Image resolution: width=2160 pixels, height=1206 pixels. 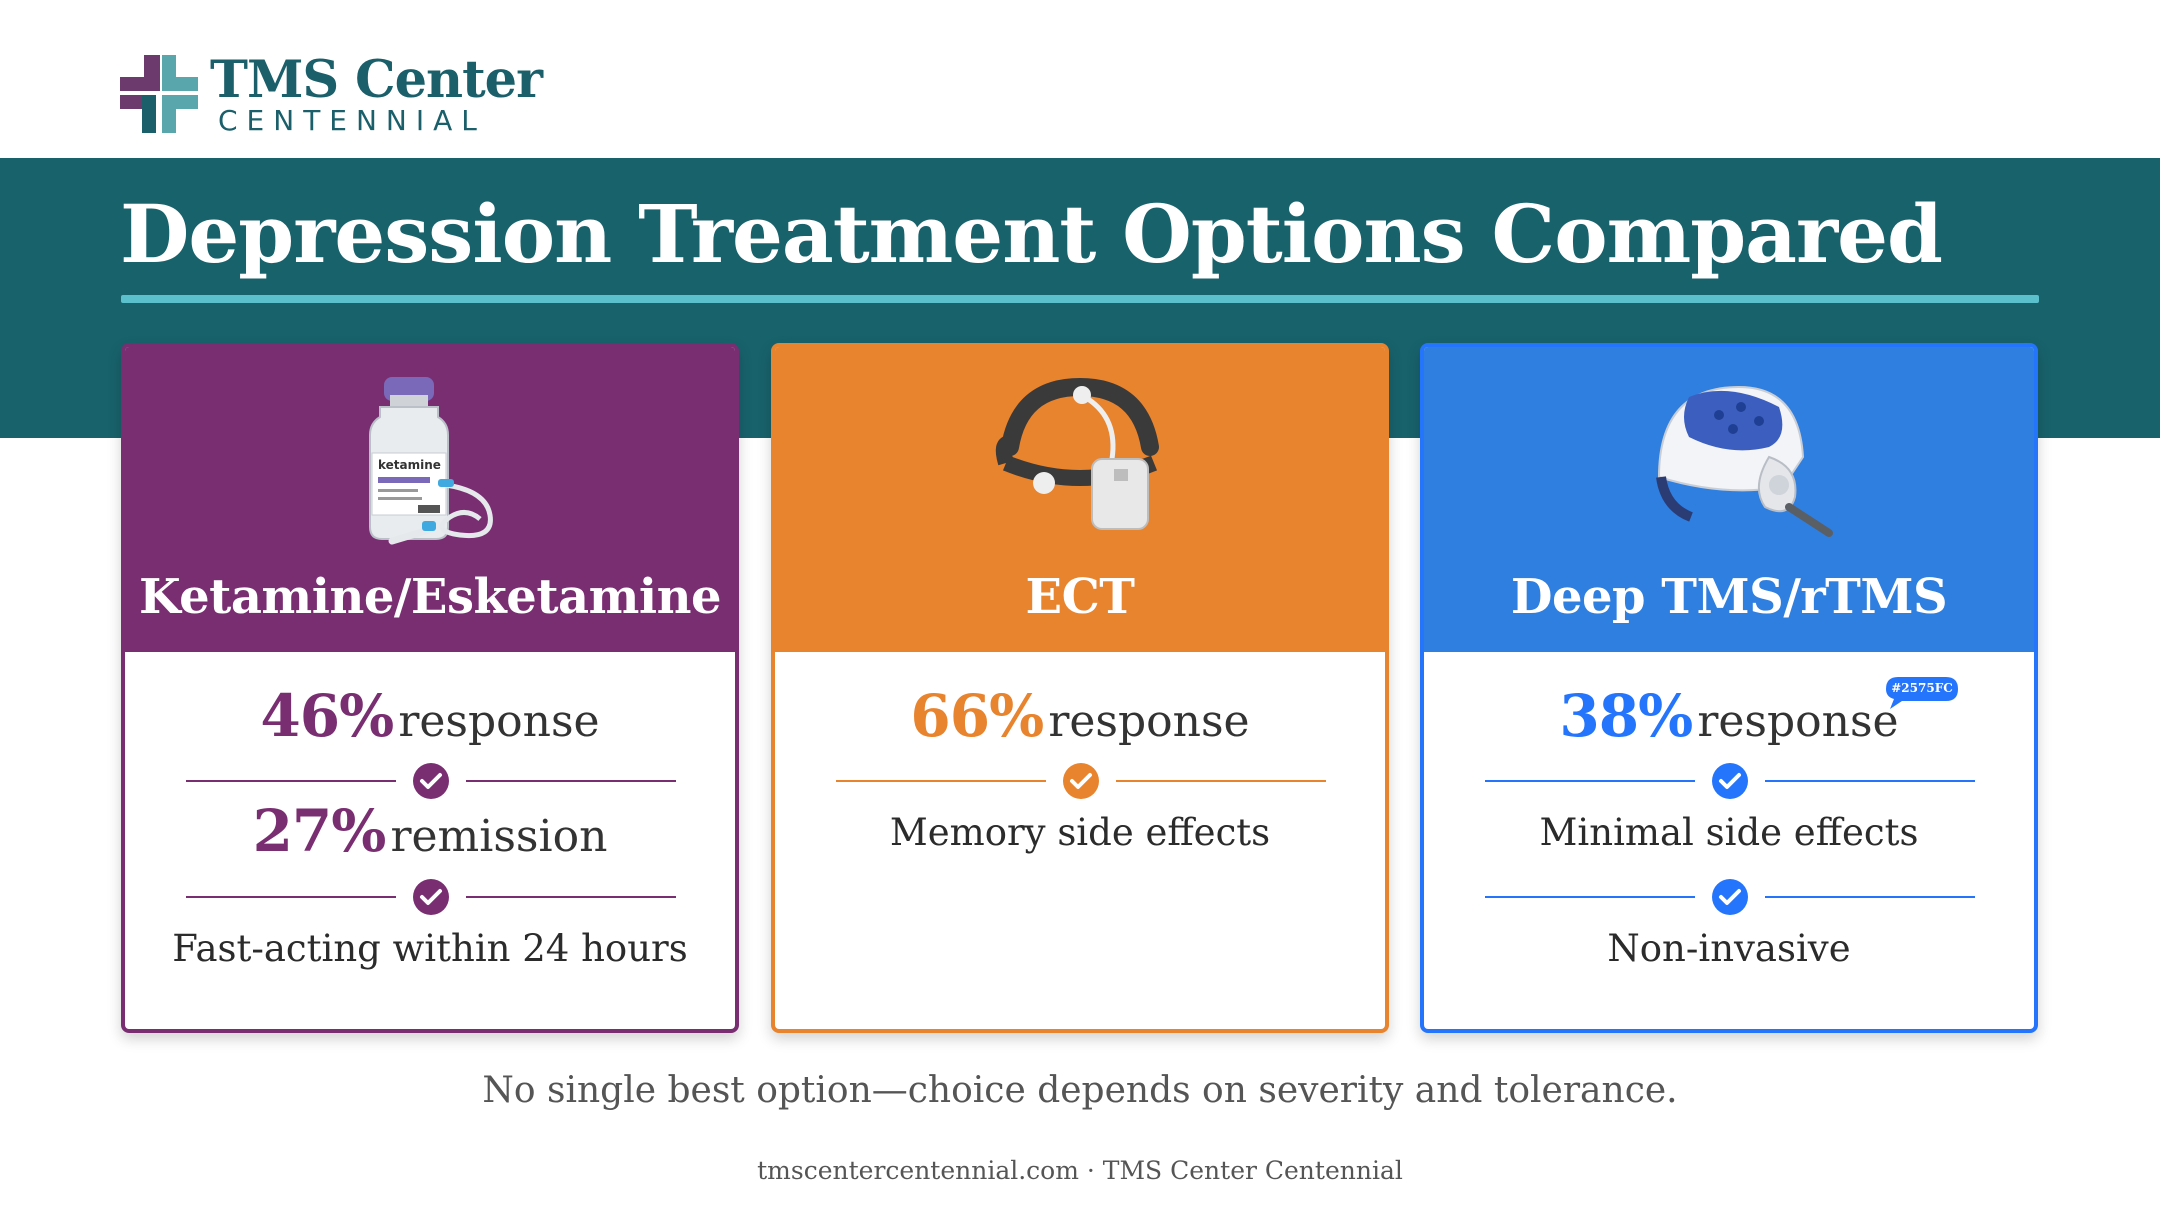 What do you see at coordinates (499, 721) in the screenshot?
I see `ketamine-response-label: response` at bounding box center [499, 721].